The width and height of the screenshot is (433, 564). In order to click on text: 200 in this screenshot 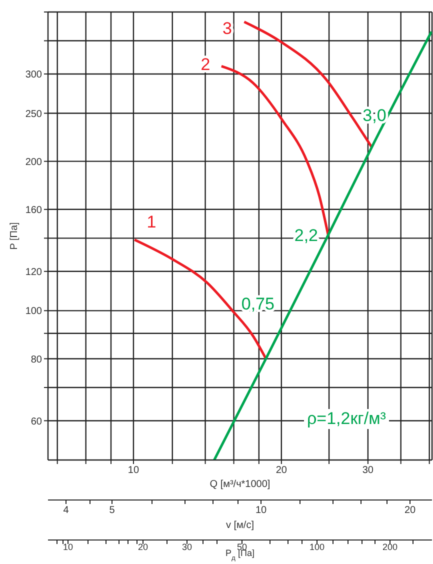, I will do `click(390, 547)`.